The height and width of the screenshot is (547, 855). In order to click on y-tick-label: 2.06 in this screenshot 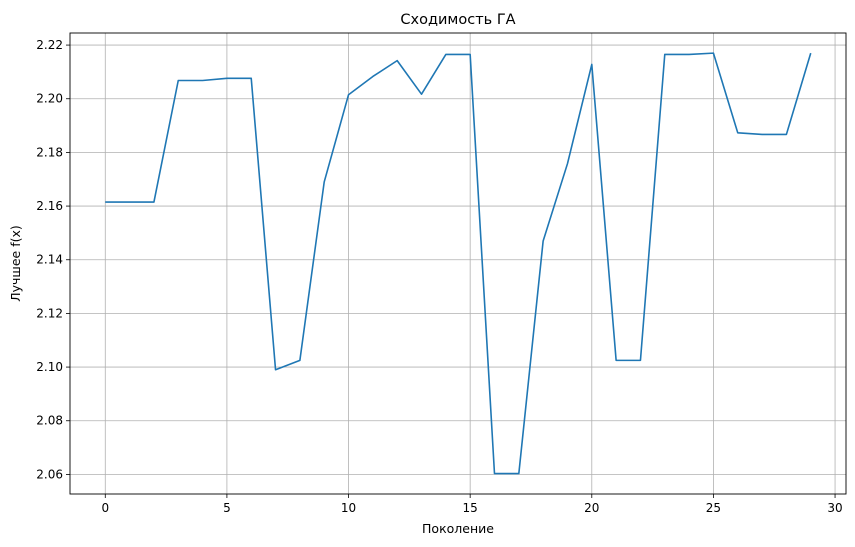, I will do `click(49, 474)`.